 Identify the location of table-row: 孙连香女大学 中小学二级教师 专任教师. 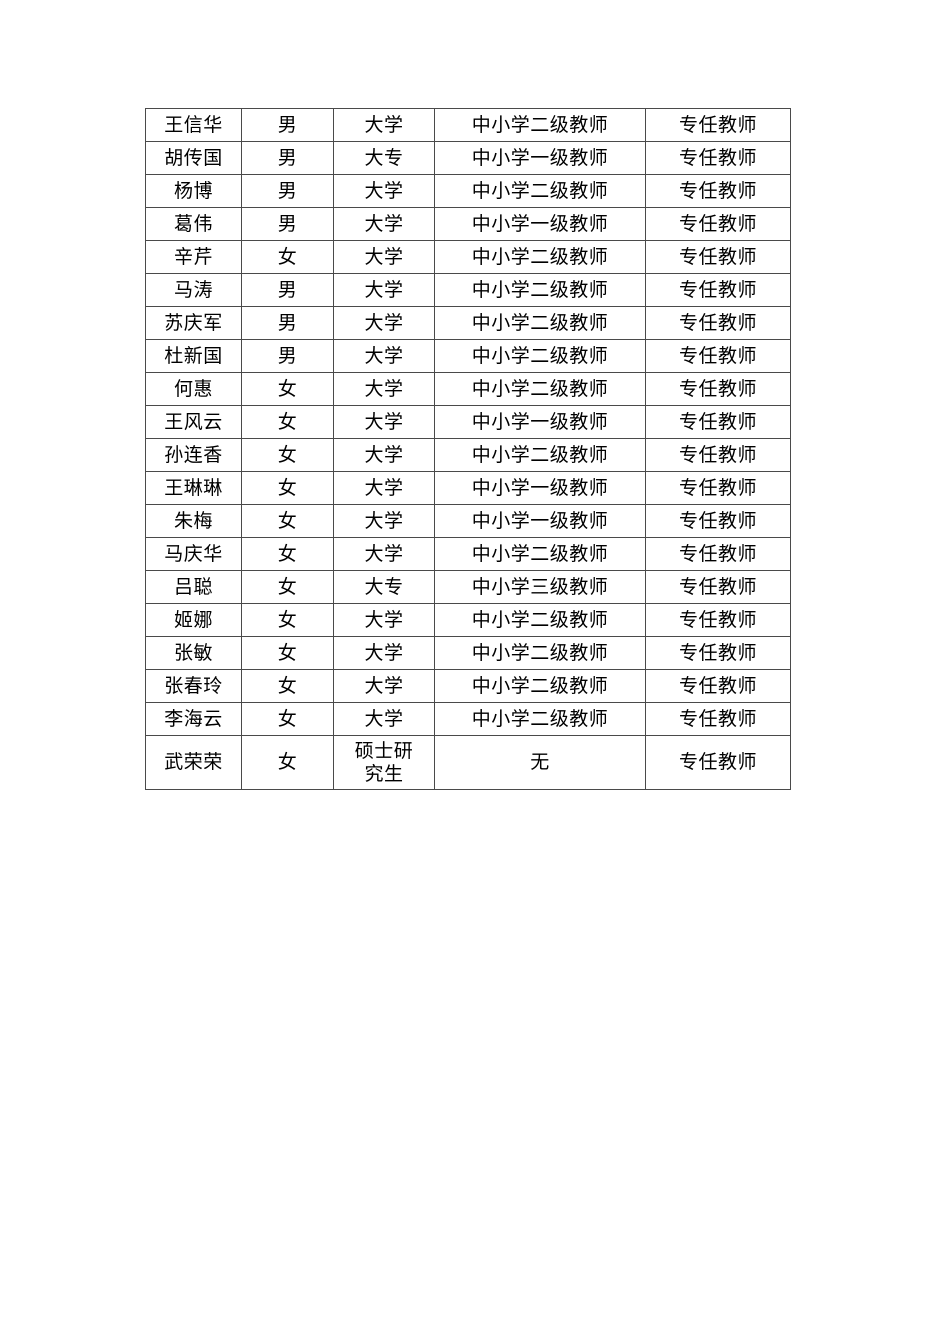
(468, 455).